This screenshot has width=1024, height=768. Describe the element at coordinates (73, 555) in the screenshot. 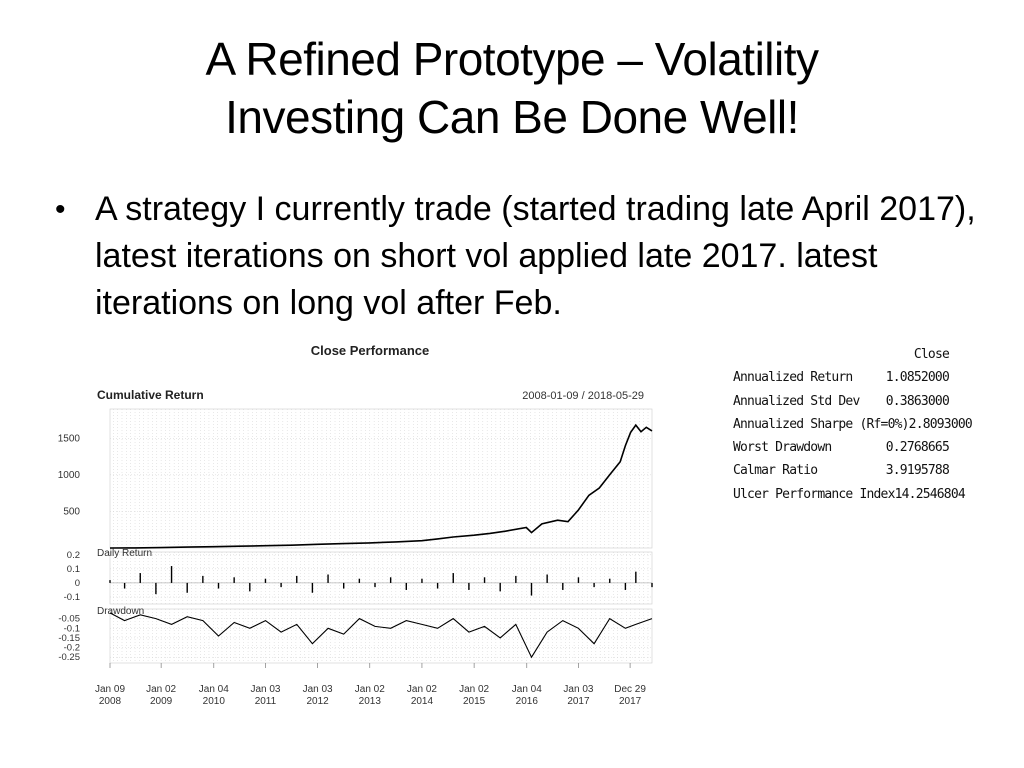

I see `y-tick-label: 0.2` at that location.